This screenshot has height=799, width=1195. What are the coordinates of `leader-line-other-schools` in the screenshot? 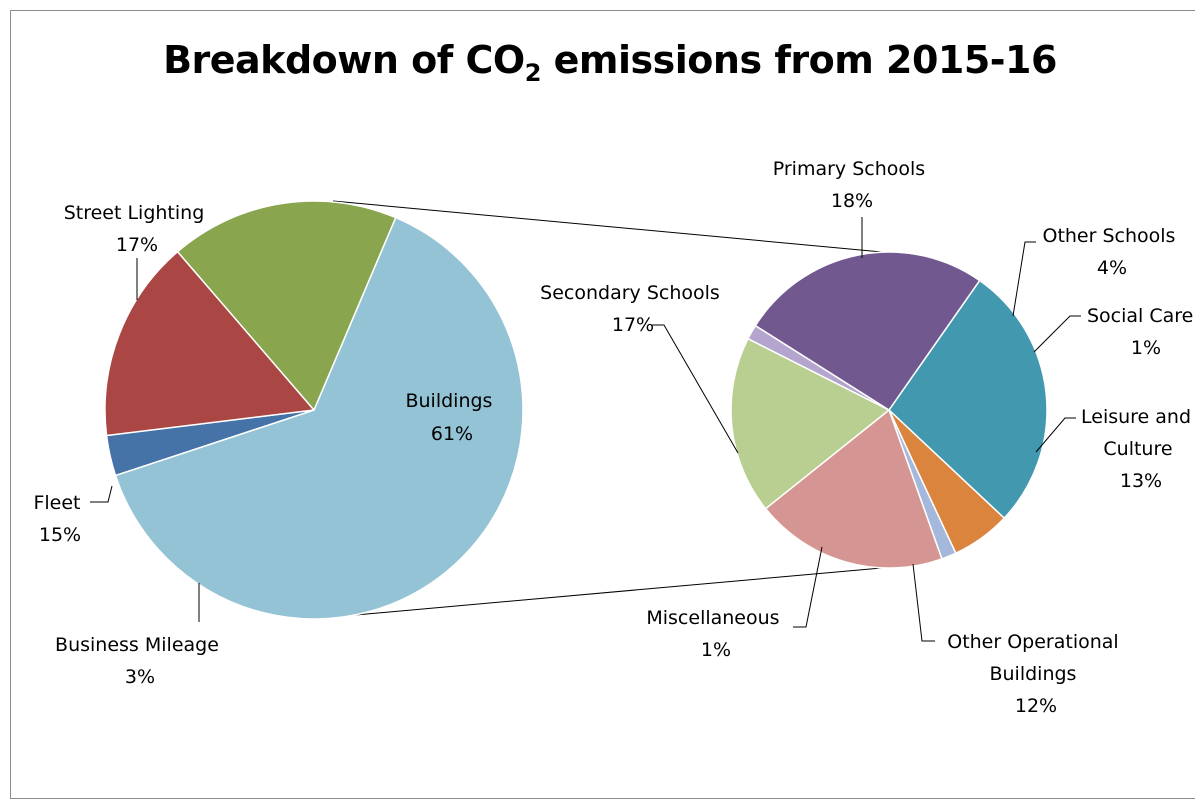 It's located at (1024, 279).